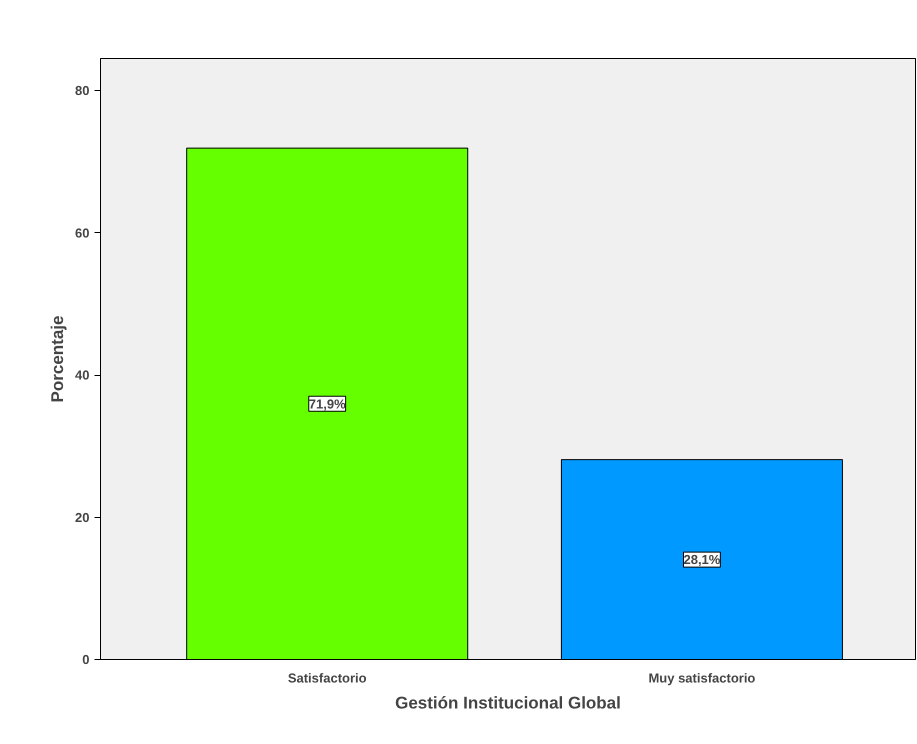 This screenshot has width=917, height=744. I want to click on y-tick-label: 20, so click(82, 517).